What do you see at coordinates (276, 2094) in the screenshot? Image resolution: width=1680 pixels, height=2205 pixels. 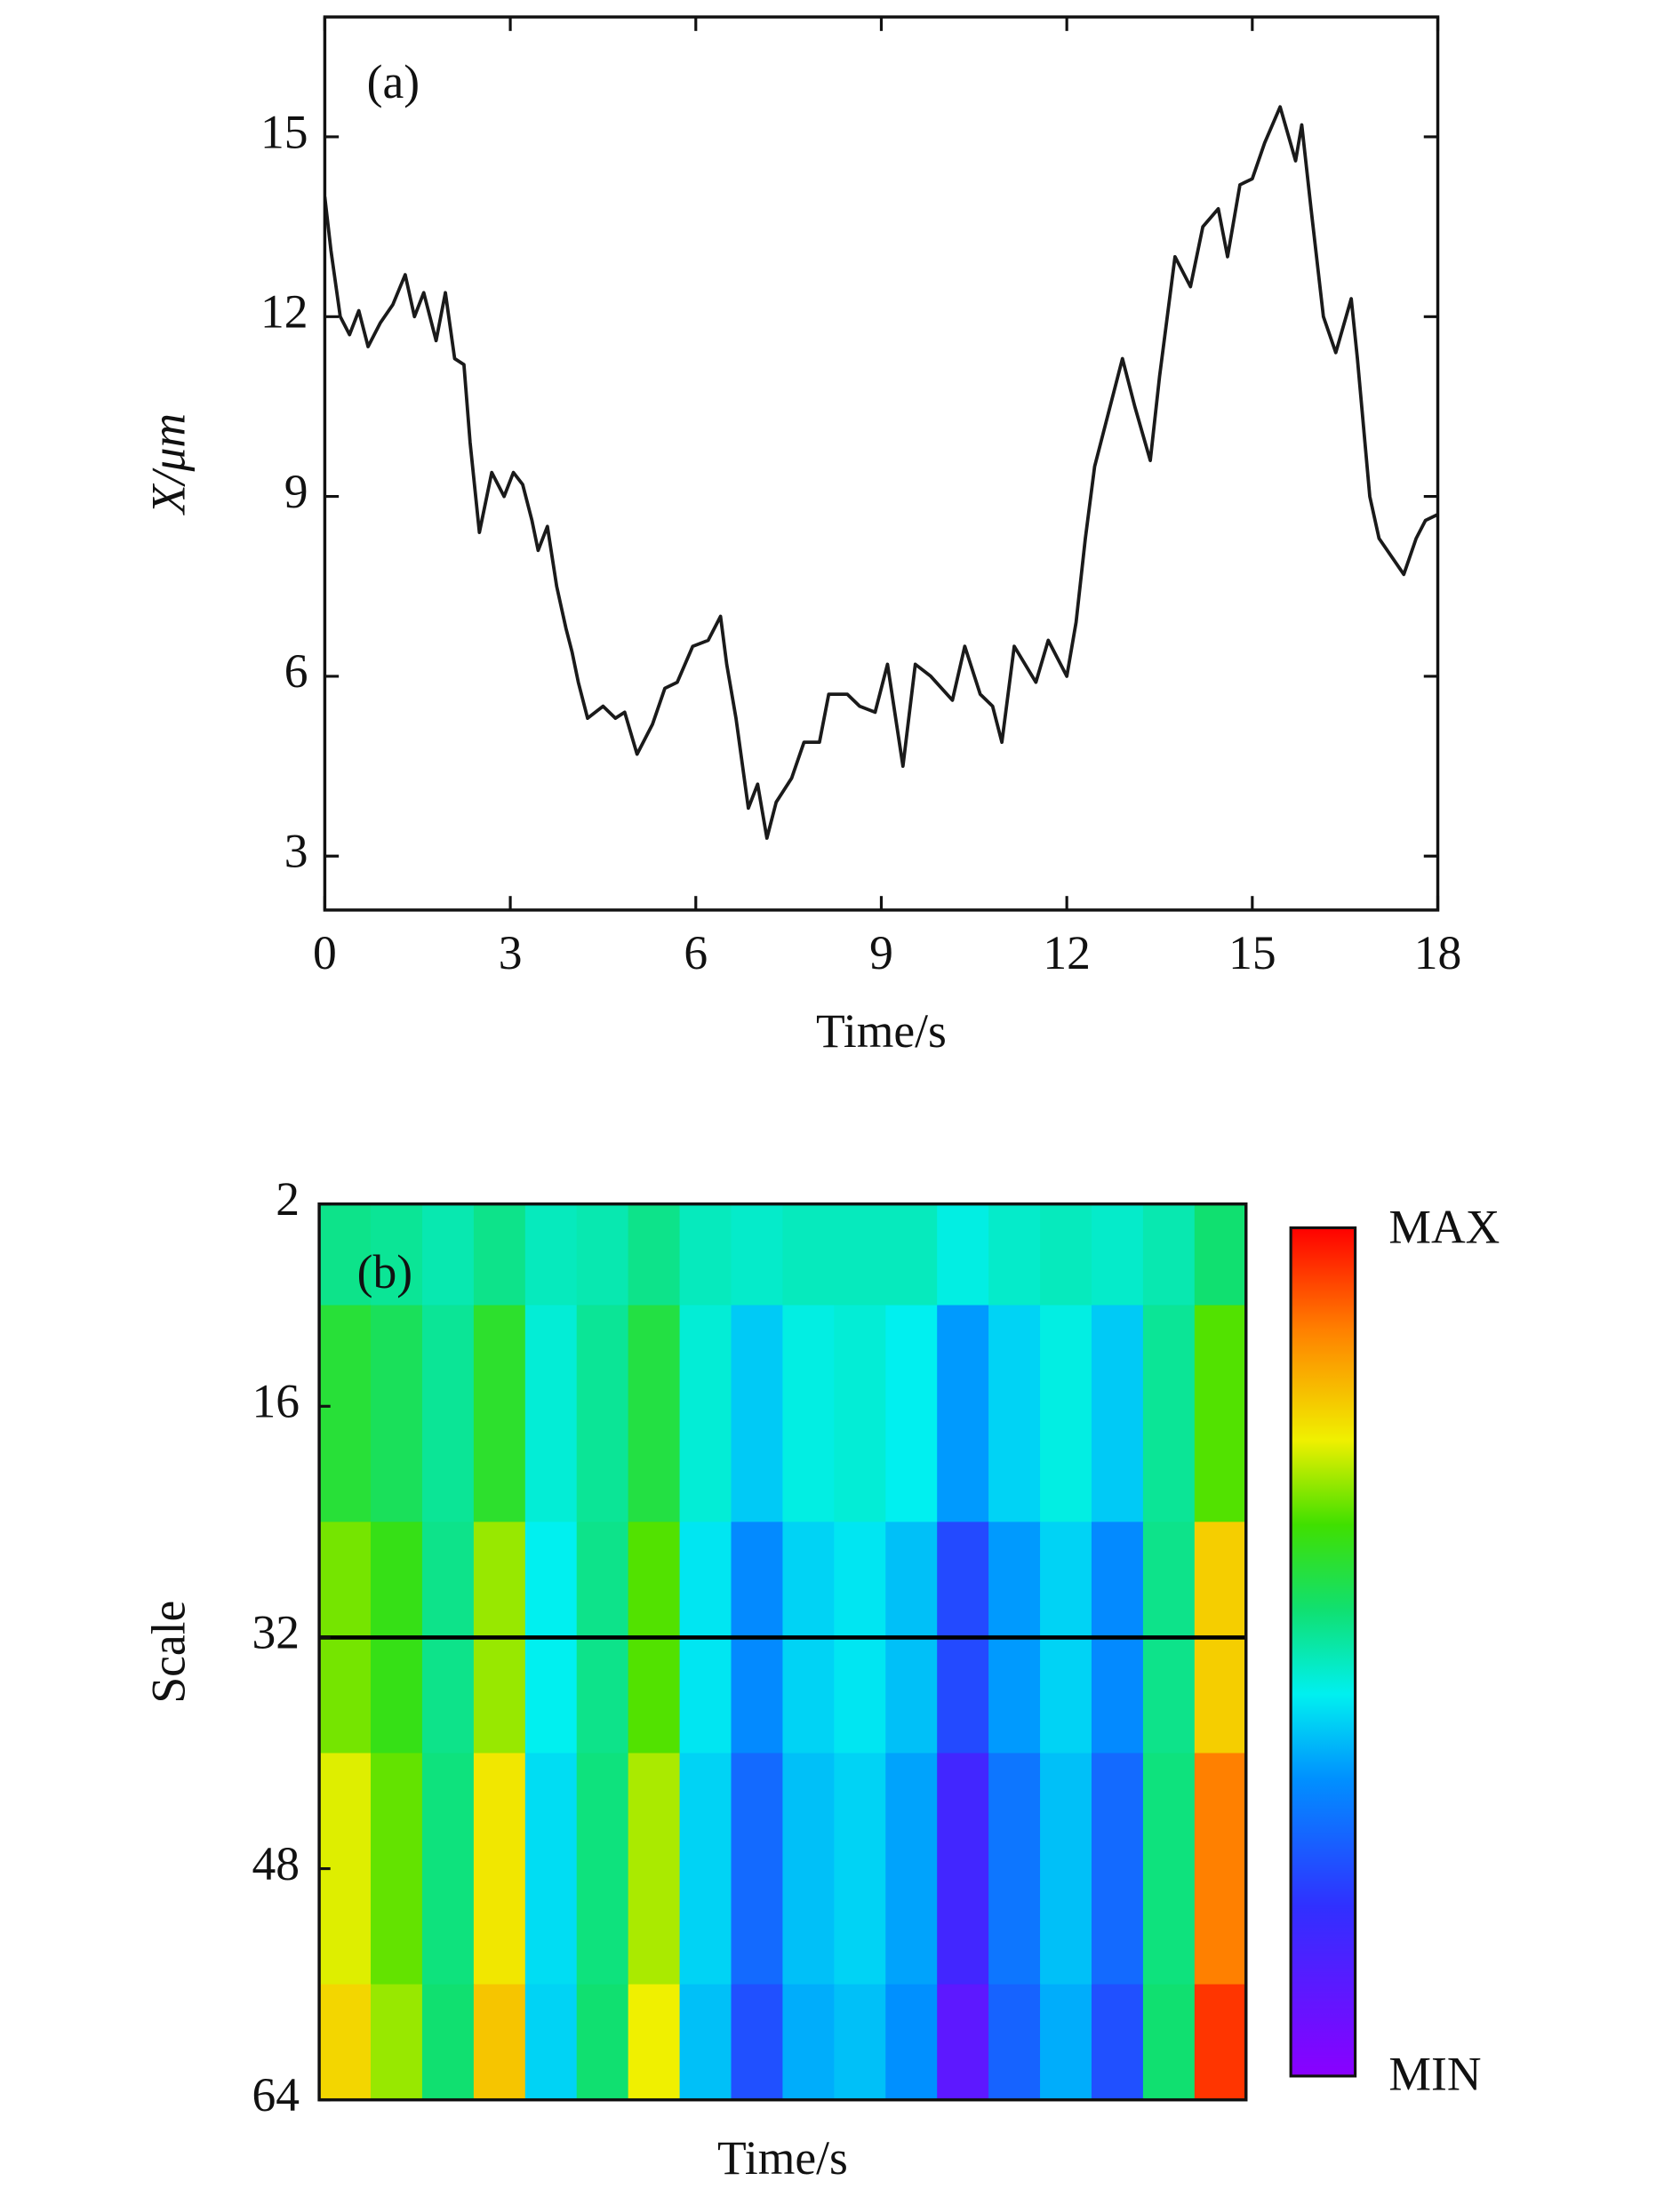 I see `y-tick-label: 64` at bounding box center [276, 2094].